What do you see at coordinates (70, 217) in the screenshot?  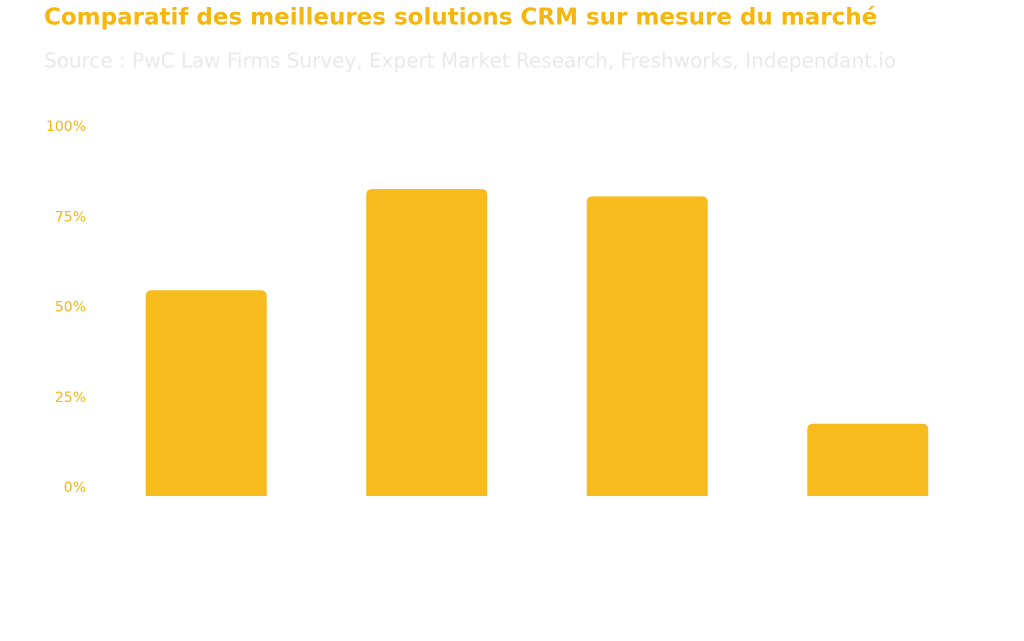 I see `y-tick-label: 75%` at bounding box center [70, 217].